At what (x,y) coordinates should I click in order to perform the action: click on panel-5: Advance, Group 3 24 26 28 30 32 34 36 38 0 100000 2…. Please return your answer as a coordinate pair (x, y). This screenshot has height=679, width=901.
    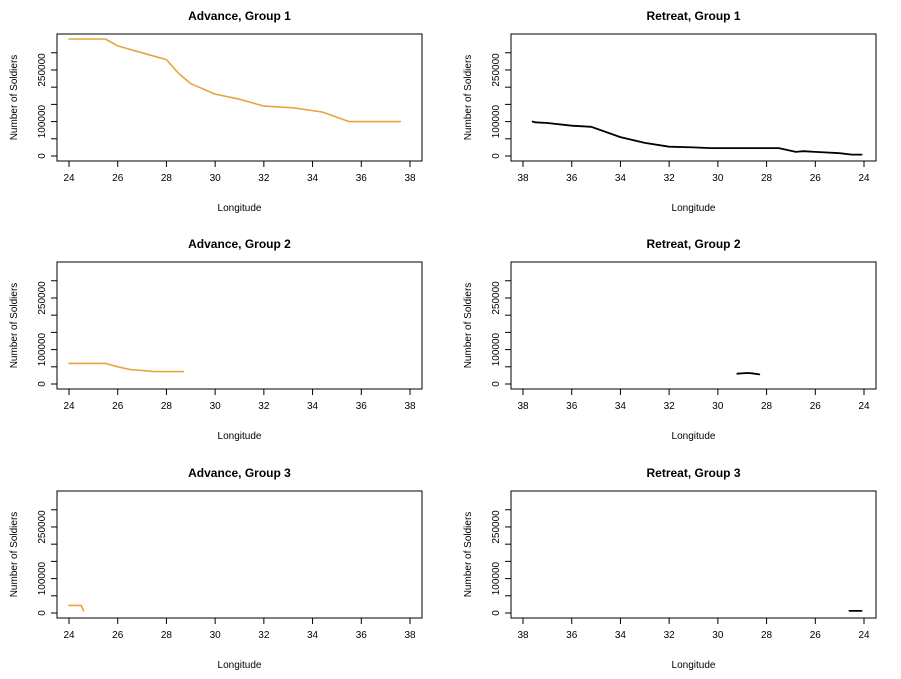
    Looking at the image, I should click on (216, 568).